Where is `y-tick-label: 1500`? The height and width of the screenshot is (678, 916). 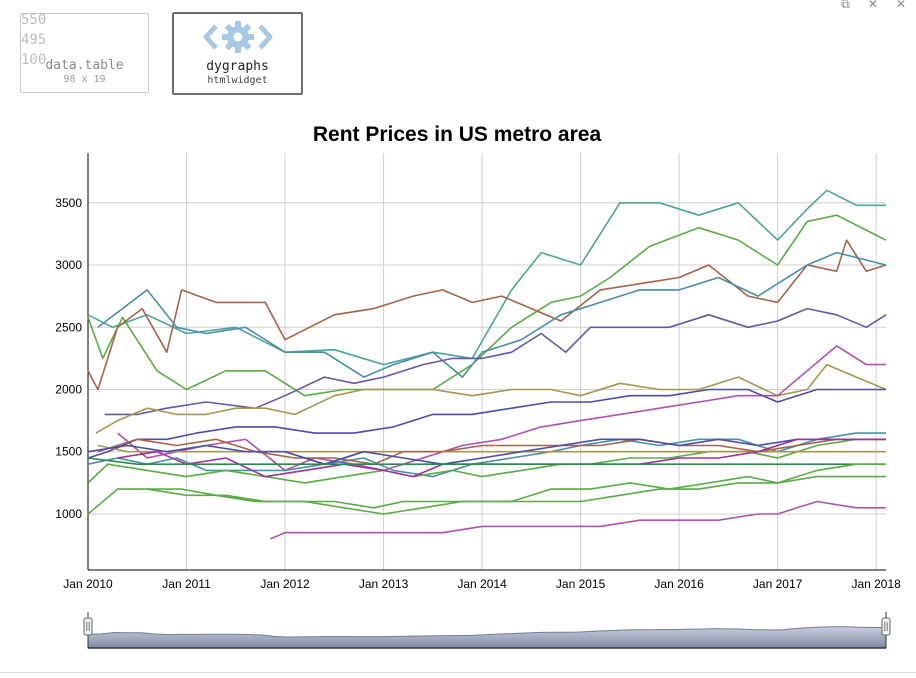
y-tick-label: 1500 is located at coordinates (68, 452).